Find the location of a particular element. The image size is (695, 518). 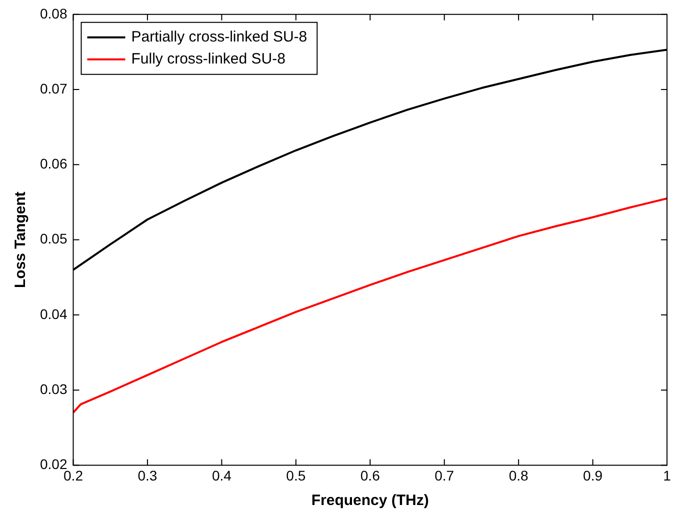

y-axis-title: Loss Tangent is located at coordinates (21, 240).